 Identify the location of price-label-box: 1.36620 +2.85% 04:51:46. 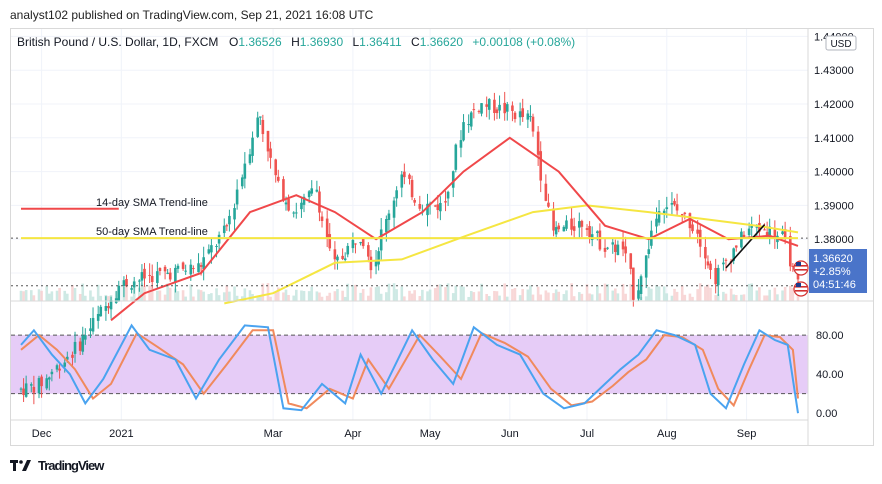
(838, 271).